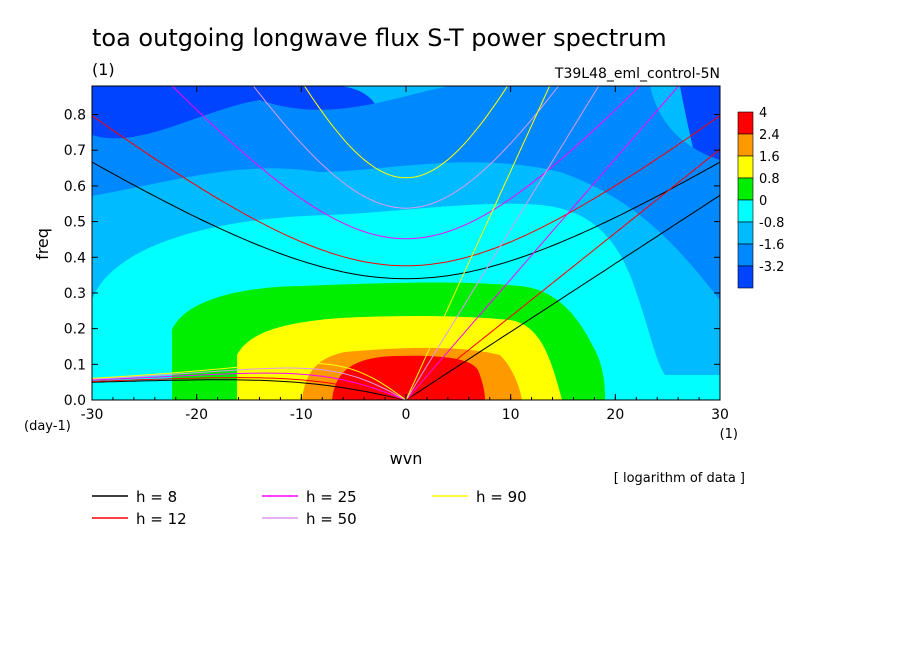 The image size is (904, 654). I want to click on chart-subtitle-unit: (1), so click(103, 69).